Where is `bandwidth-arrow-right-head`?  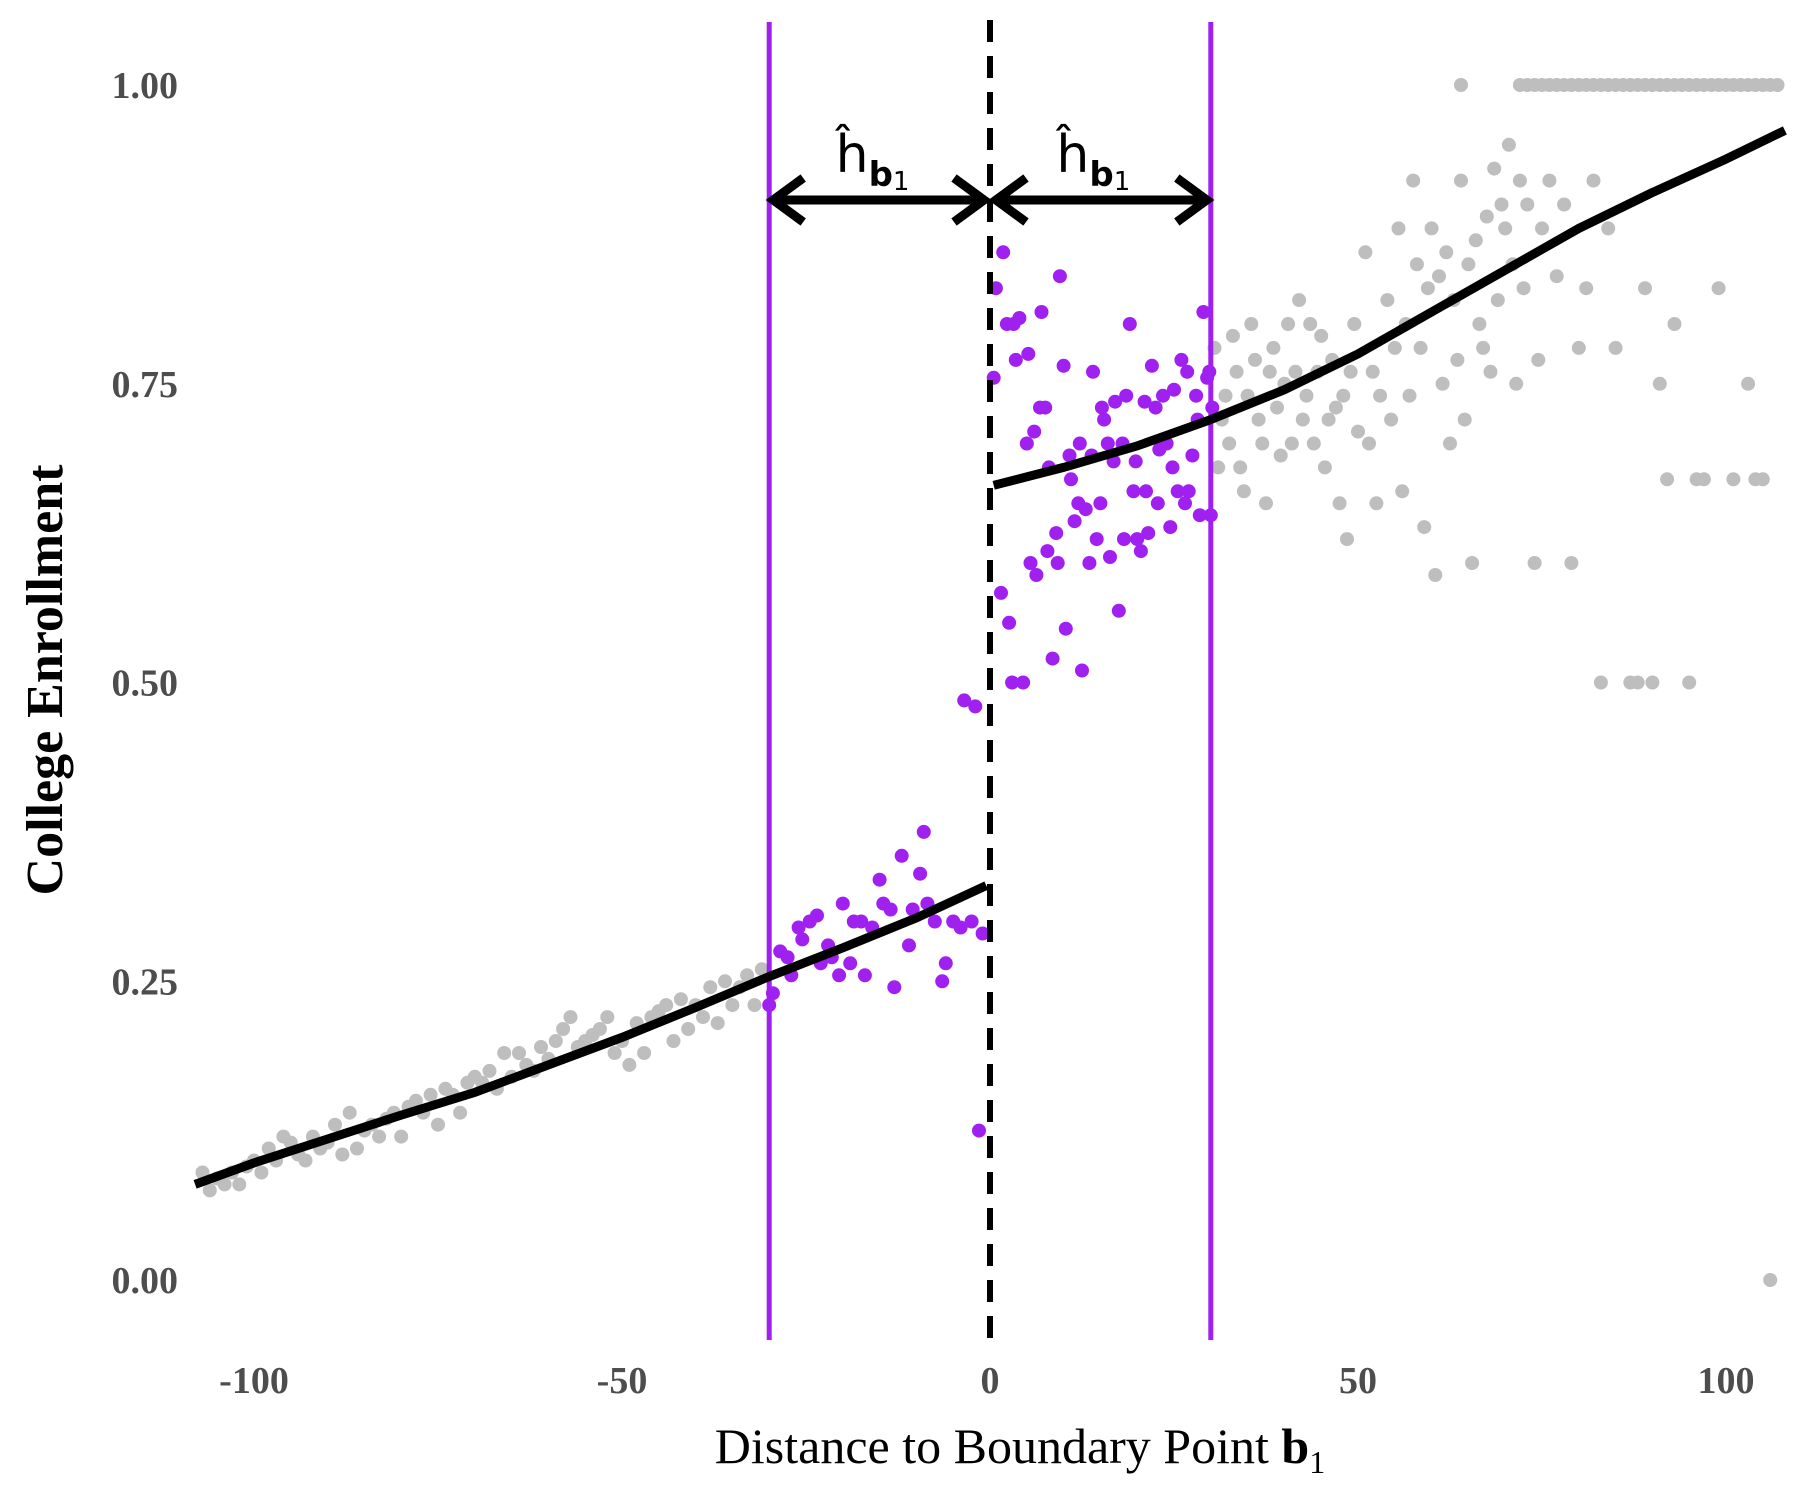 bandwidth-arrow-right-head is located at coordinates (1194, 200).